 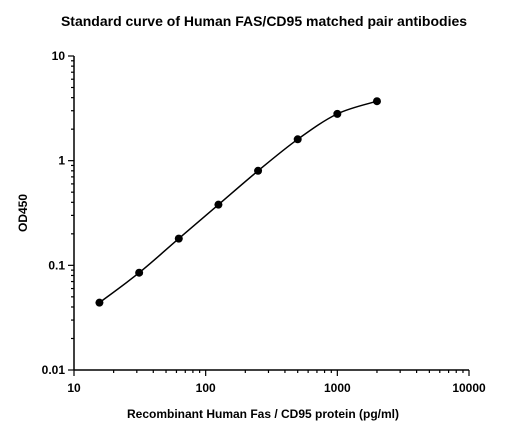 I want to click on x-tick-label: 1000, so click(x=337, y=388).